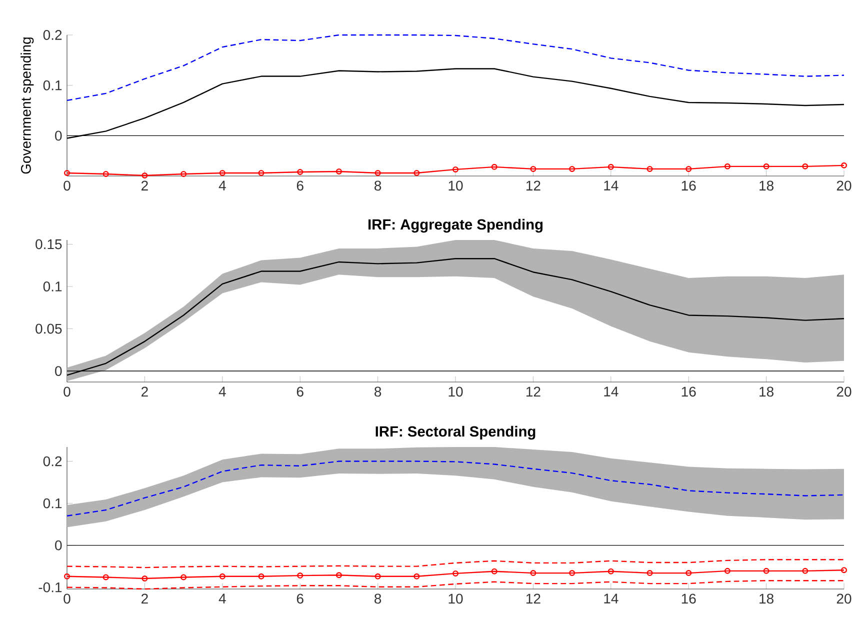 This screenshot has width=855, height=617. What do you see at coordinates (49, 329) in the screenshot?
I see `y-tick-label: 0.05` at bounding box center [49, 329].